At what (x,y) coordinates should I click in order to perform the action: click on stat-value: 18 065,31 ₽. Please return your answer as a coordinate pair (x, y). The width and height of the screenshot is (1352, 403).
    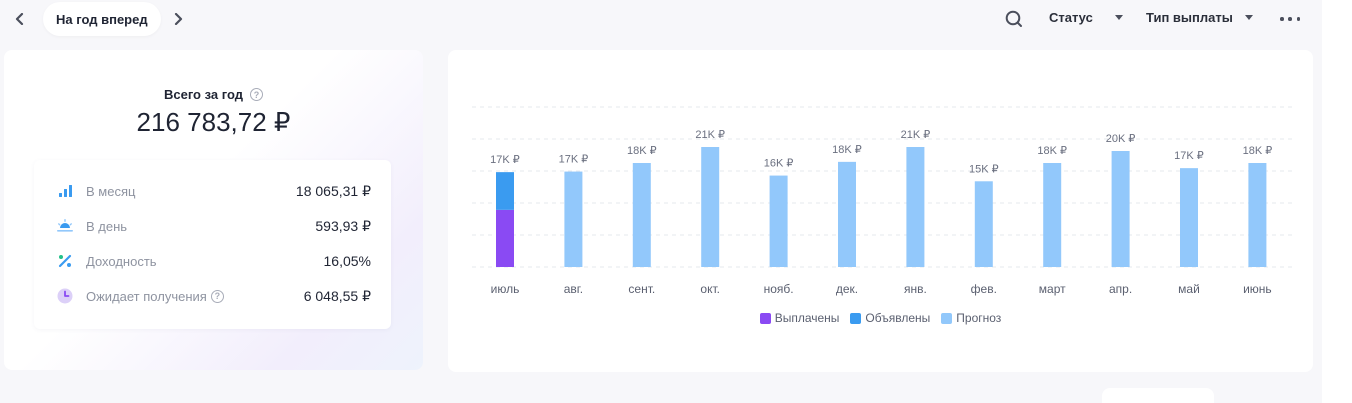
    Looking at the image, I should click on (333, 190).